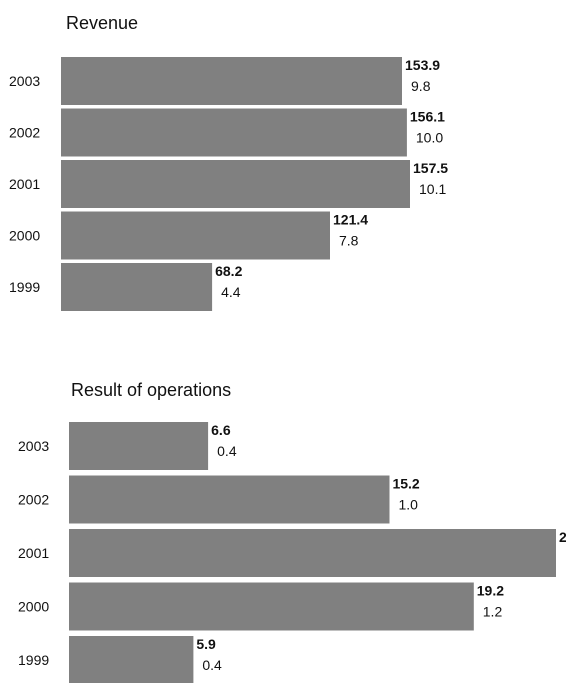 The width and height of the screenshot is (566, 688). Describe the element at coordinates (221, 430) in the screenshot. I see `result-value-label: 6.6` at that location.